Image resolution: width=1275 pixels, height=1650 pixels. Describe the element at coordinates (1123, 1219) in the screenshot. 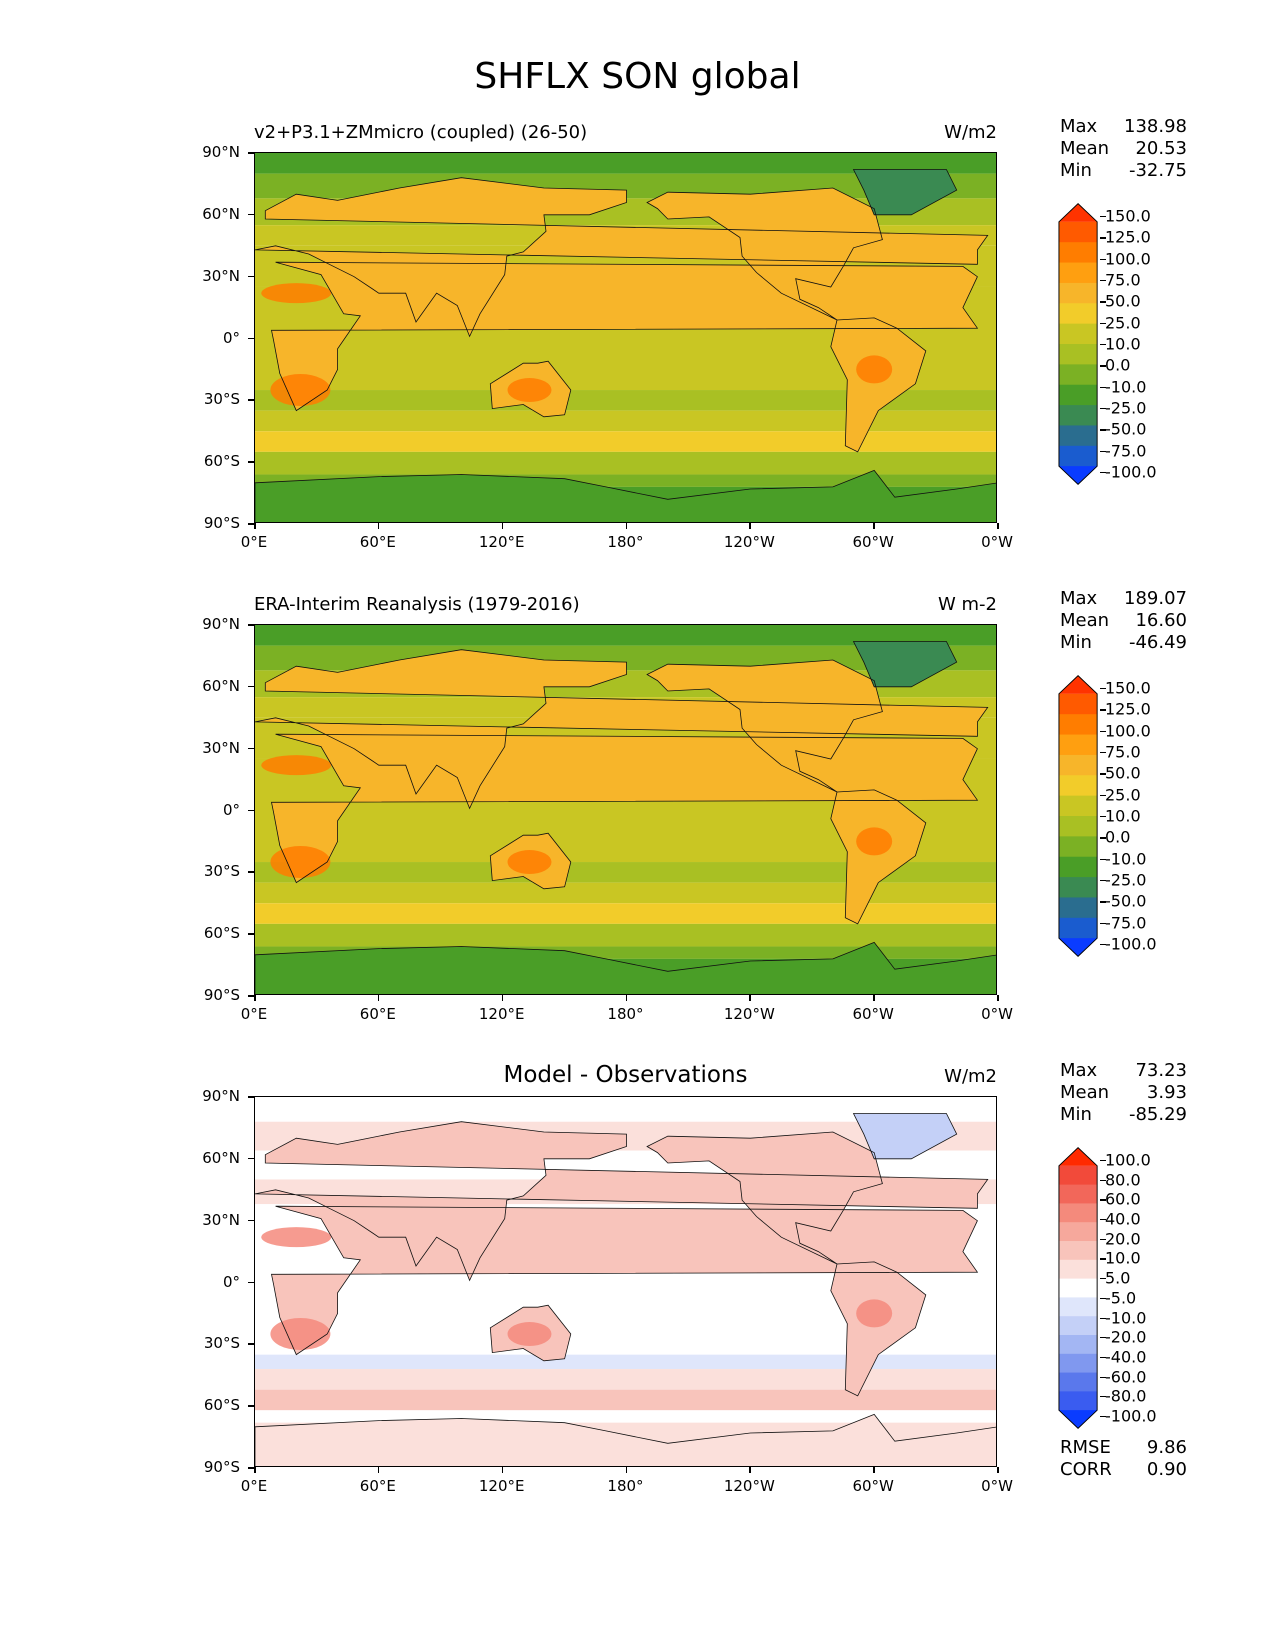

I see `colorbar-tick-label: 40.0` at that location.